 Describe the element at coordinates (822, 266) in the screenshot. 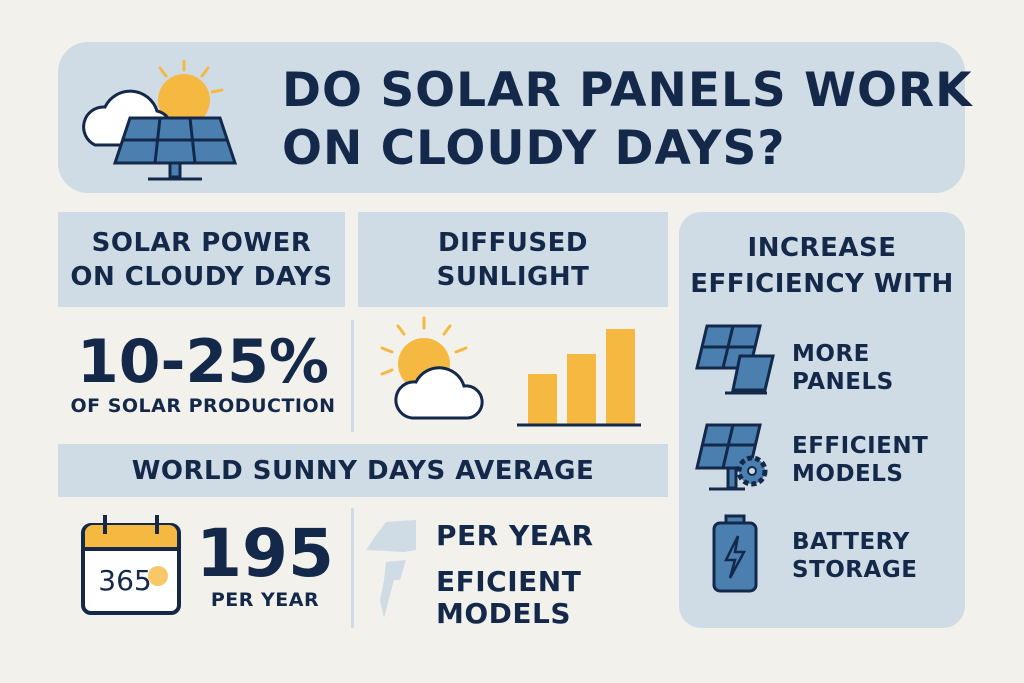

I see `efficiency-heading: INCREASE EFFICIENCY WITH` at that location.